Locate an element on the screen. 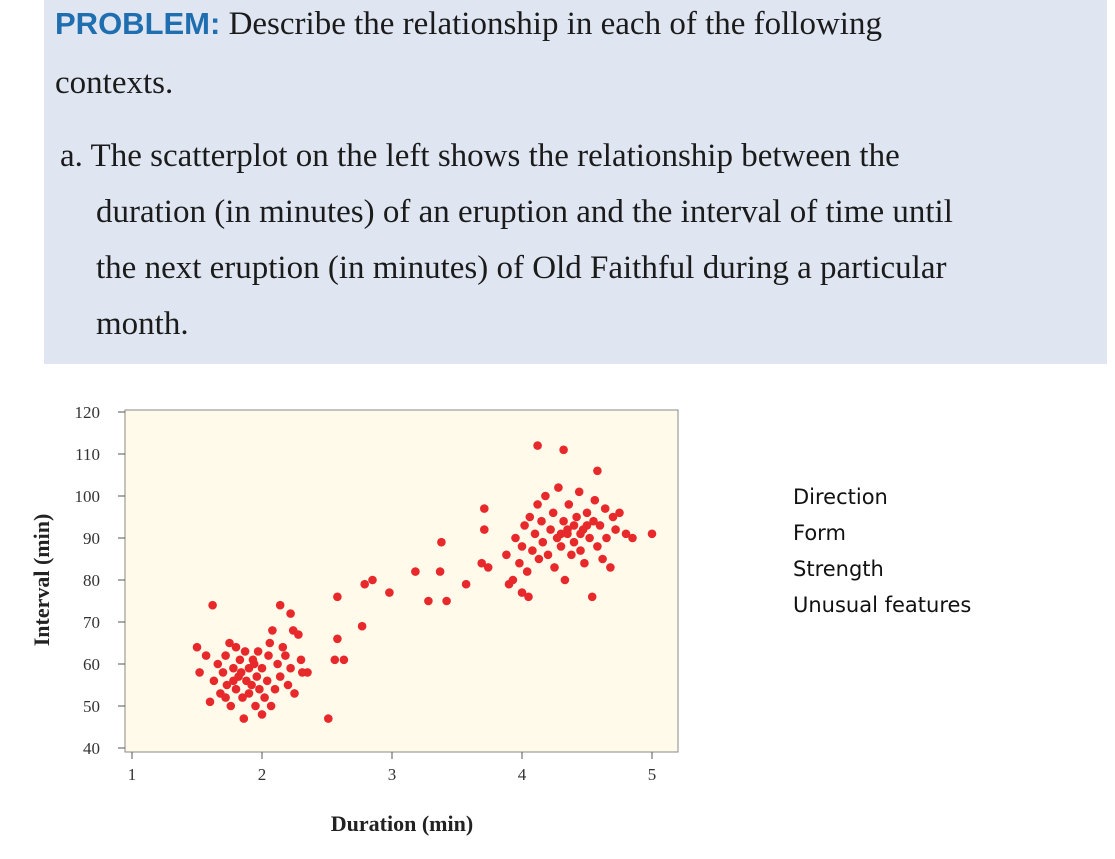 This screenshot has width=1115, height=859. x-tick-label: 4 is located at coordinates (522, 774).